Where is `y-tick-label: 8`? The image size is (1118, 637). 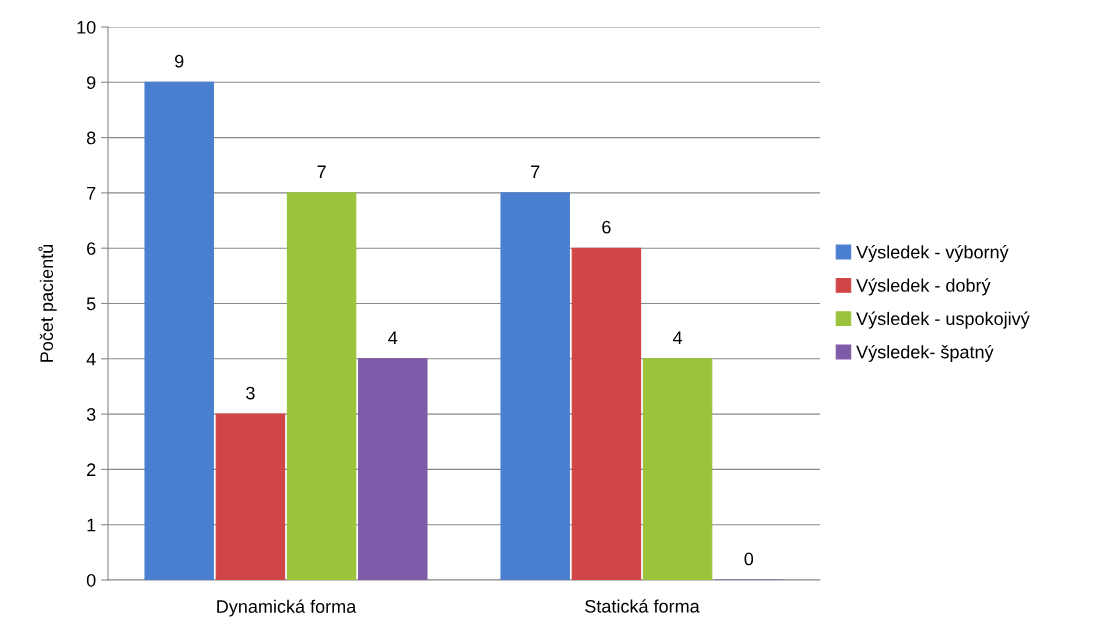
y-tick-label: 8 is located at coordinates (91, 138).